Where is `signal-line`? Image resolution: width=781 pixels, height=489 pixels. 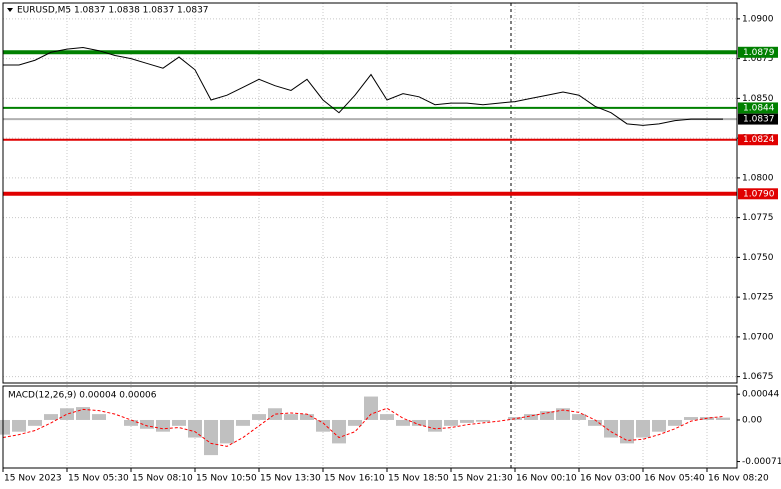
signal-line is located at coordinates (363, 427).